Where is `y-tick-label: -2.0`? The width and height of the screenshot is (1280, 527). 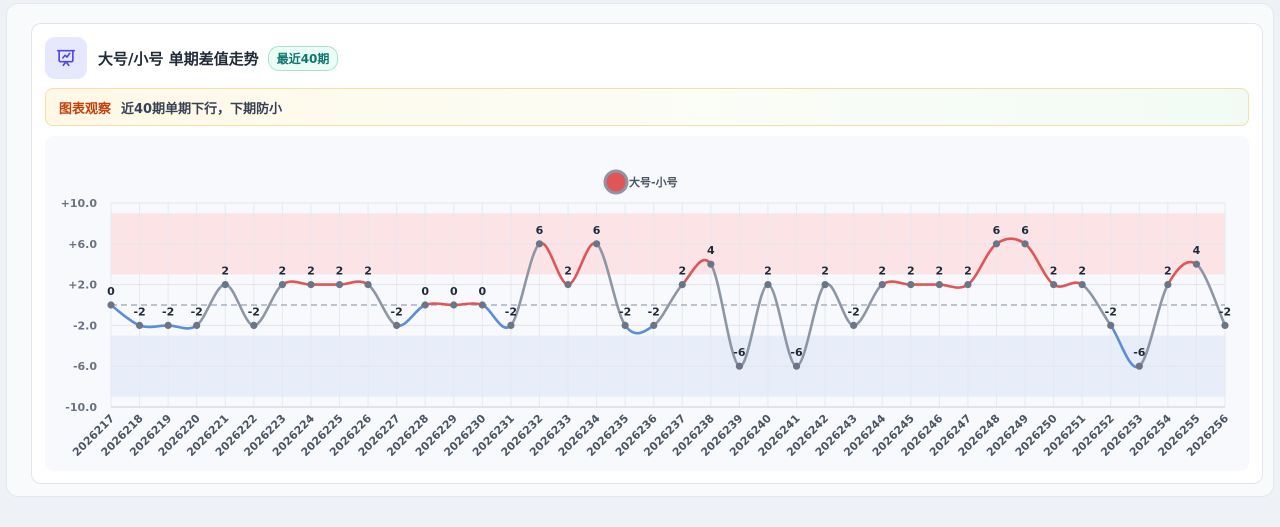 y-tick-label: -2.0 is located at coordinates (85, 325).